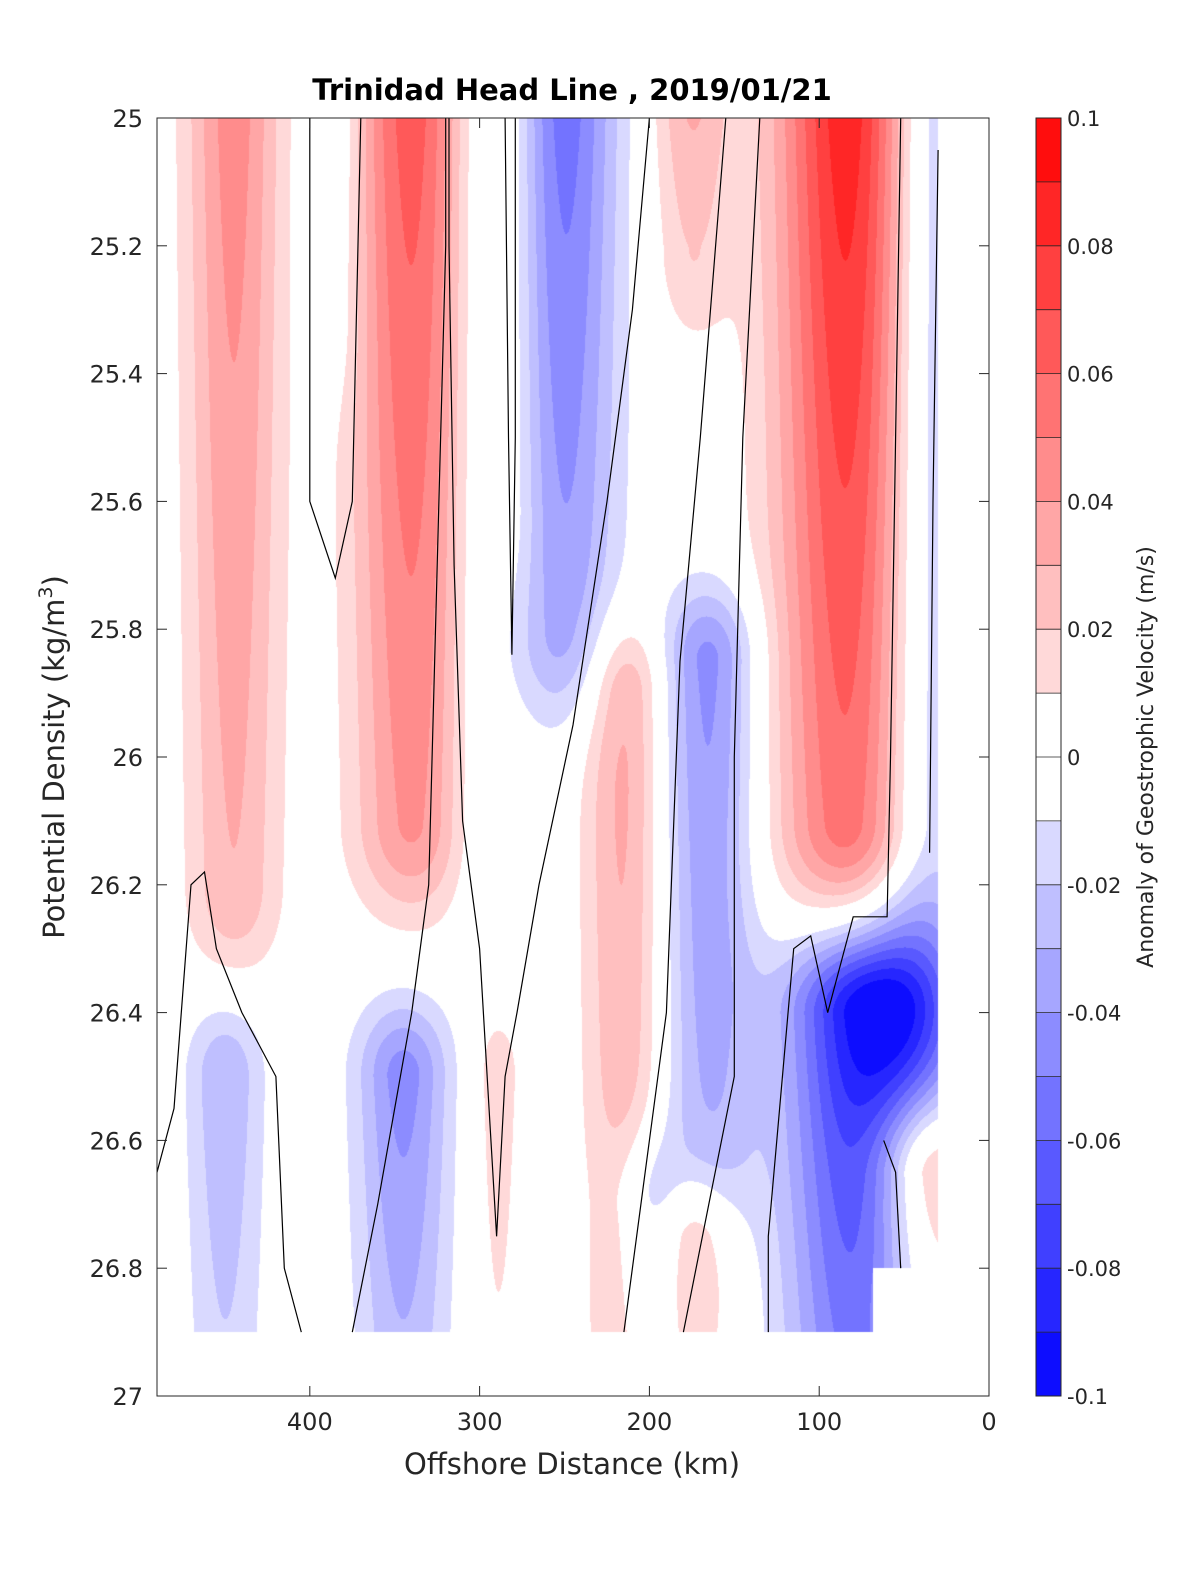 The image size is (1200, 1575). I want to click on colorbar-label: Anomaly of Geostrophic Velocity (m/s), so click(1146, 757).